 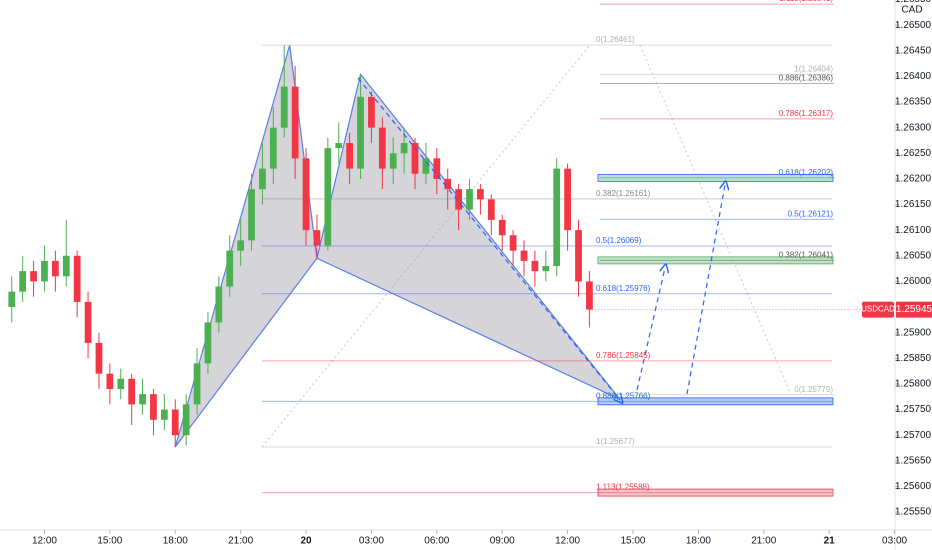 I want to click on fib-label: 0.382(1.26041), so click(x=806, y=254).